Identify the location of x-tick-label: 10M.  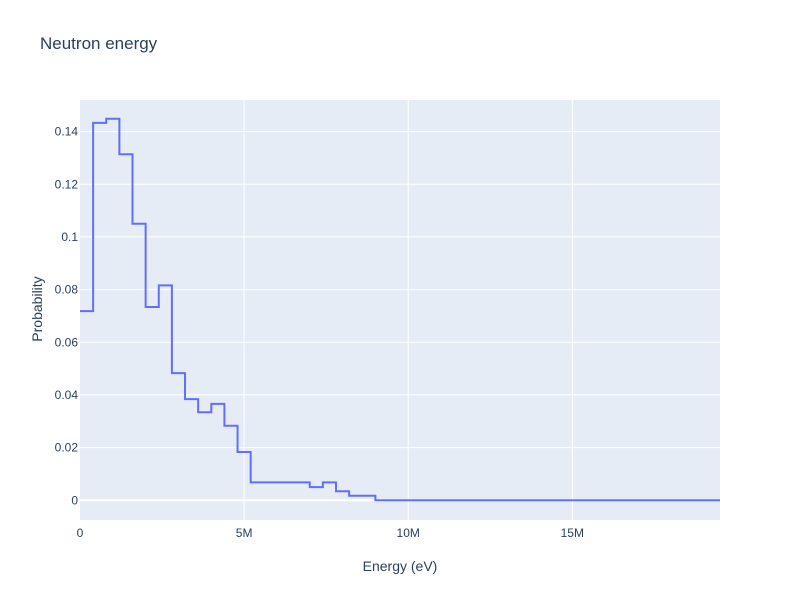
(408, 533).